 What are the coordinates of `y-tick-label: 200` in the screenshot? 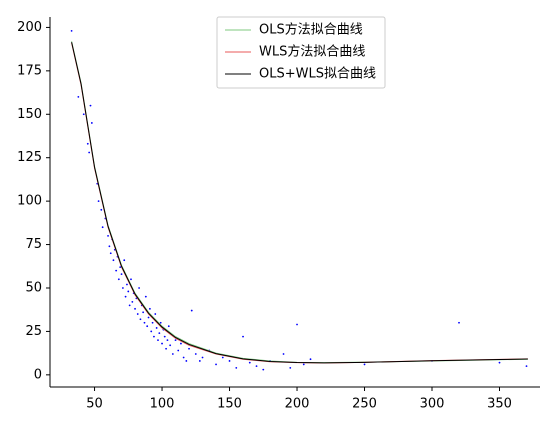 It's located at (29, 27).